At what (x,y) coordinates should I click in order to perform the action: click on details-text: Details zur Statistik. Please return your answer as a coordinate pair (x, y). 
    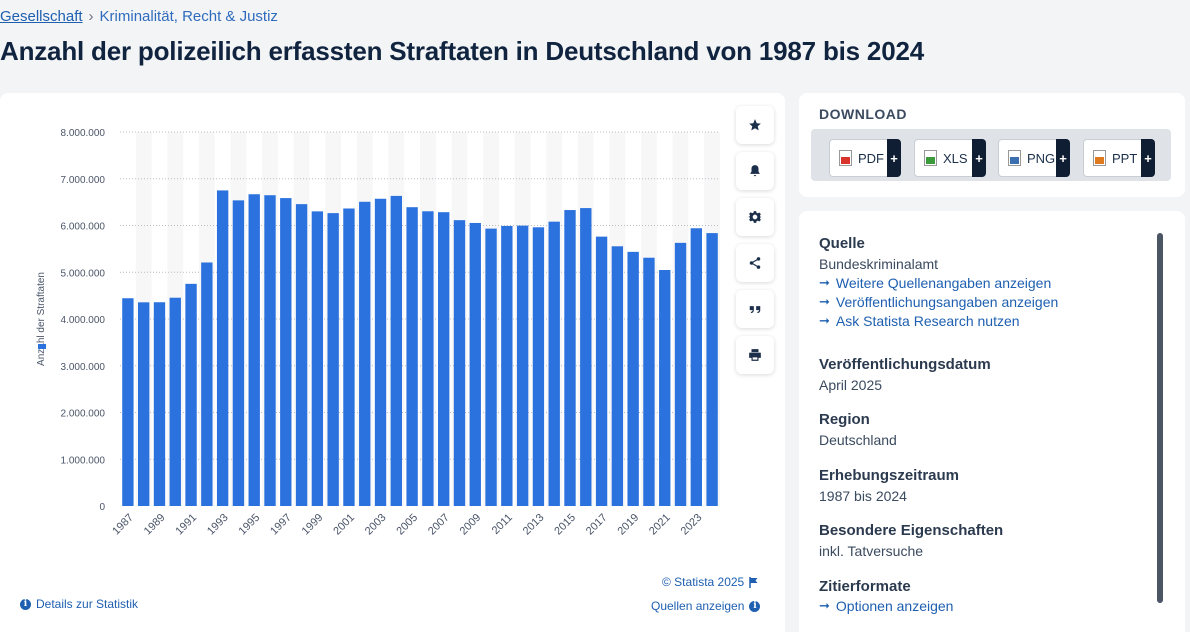
    Looking at the image, I should click on (87, 604).